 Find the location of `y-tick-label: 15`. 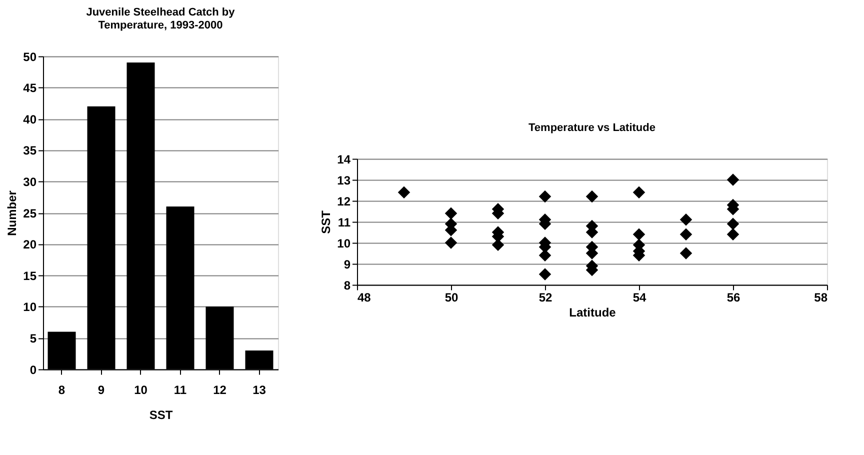

y-tick-label: 15 is located at coordinates (30, 275).